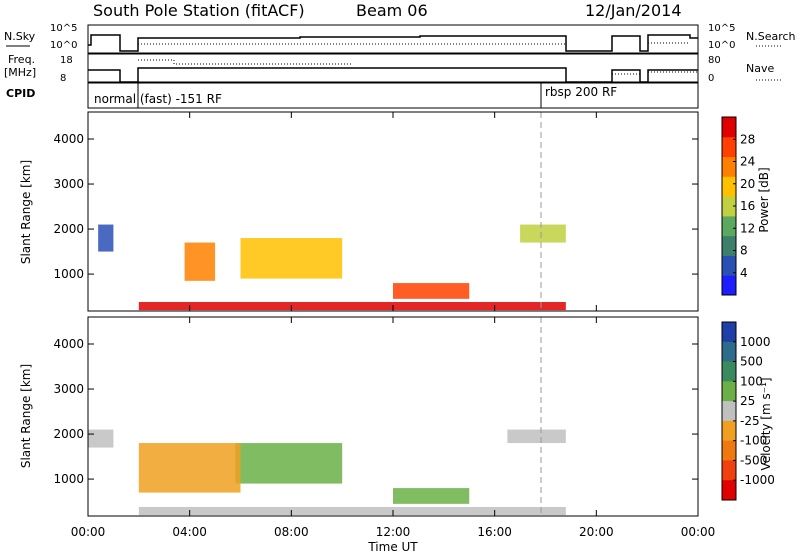 The height and width of the screenshot is (554, 800). I want to click on nave-tick-bottom: 0, so click(711, 78).